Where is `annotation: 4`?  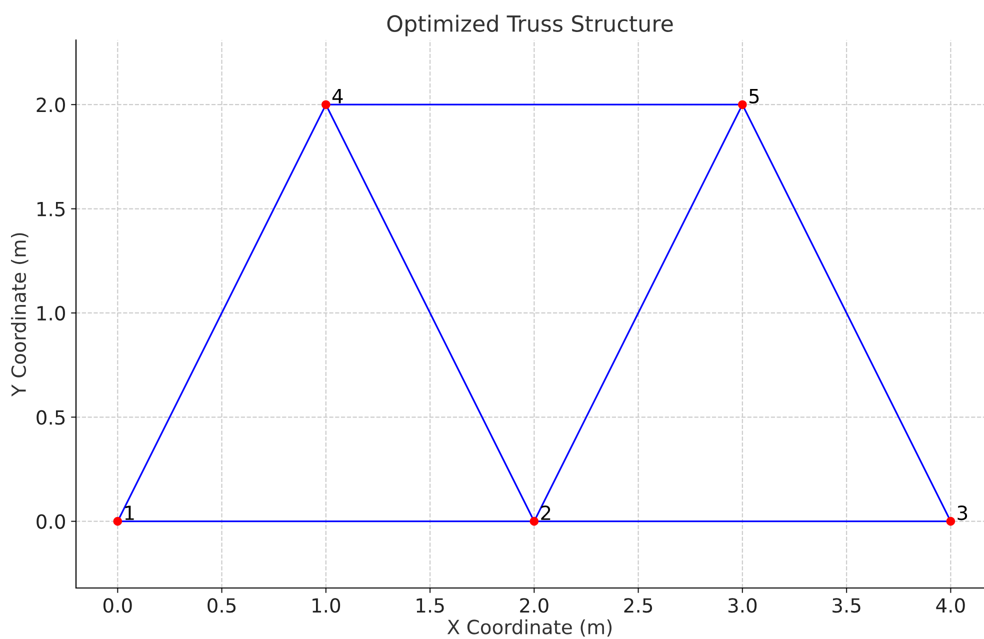
annotation: 4 is located at coordinates (337, 96).